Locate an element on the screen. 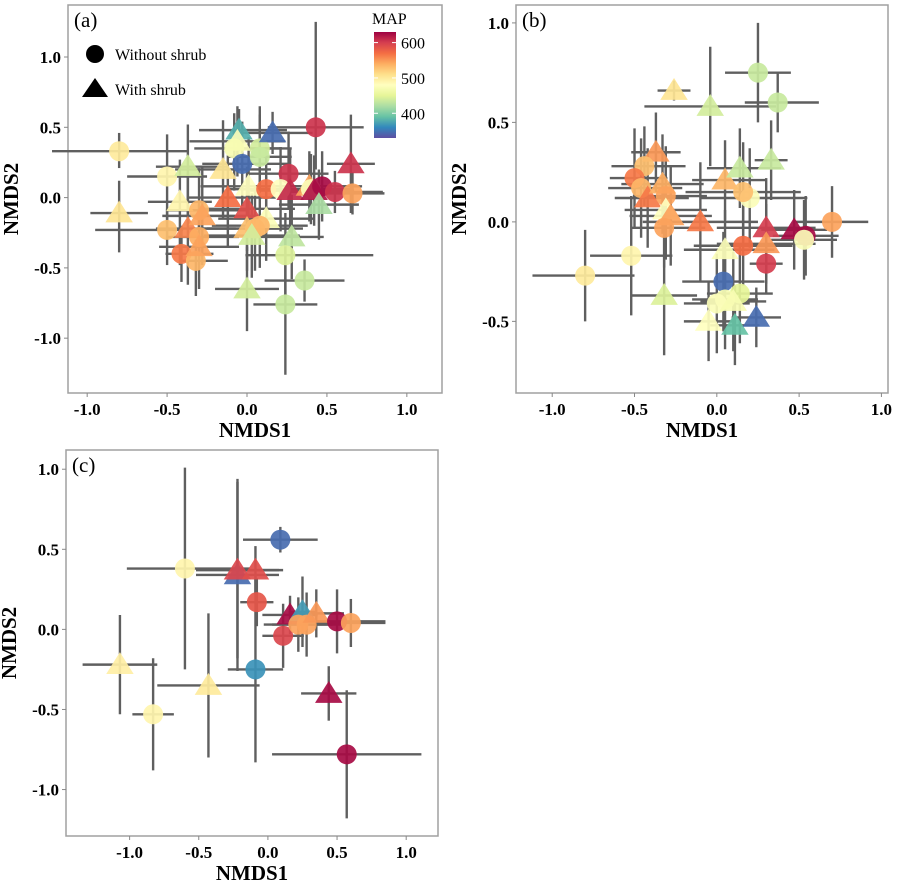 This screenshot has height=885, width=900. colorbar-tick-label: 400 is located at coordinates (413, 114).